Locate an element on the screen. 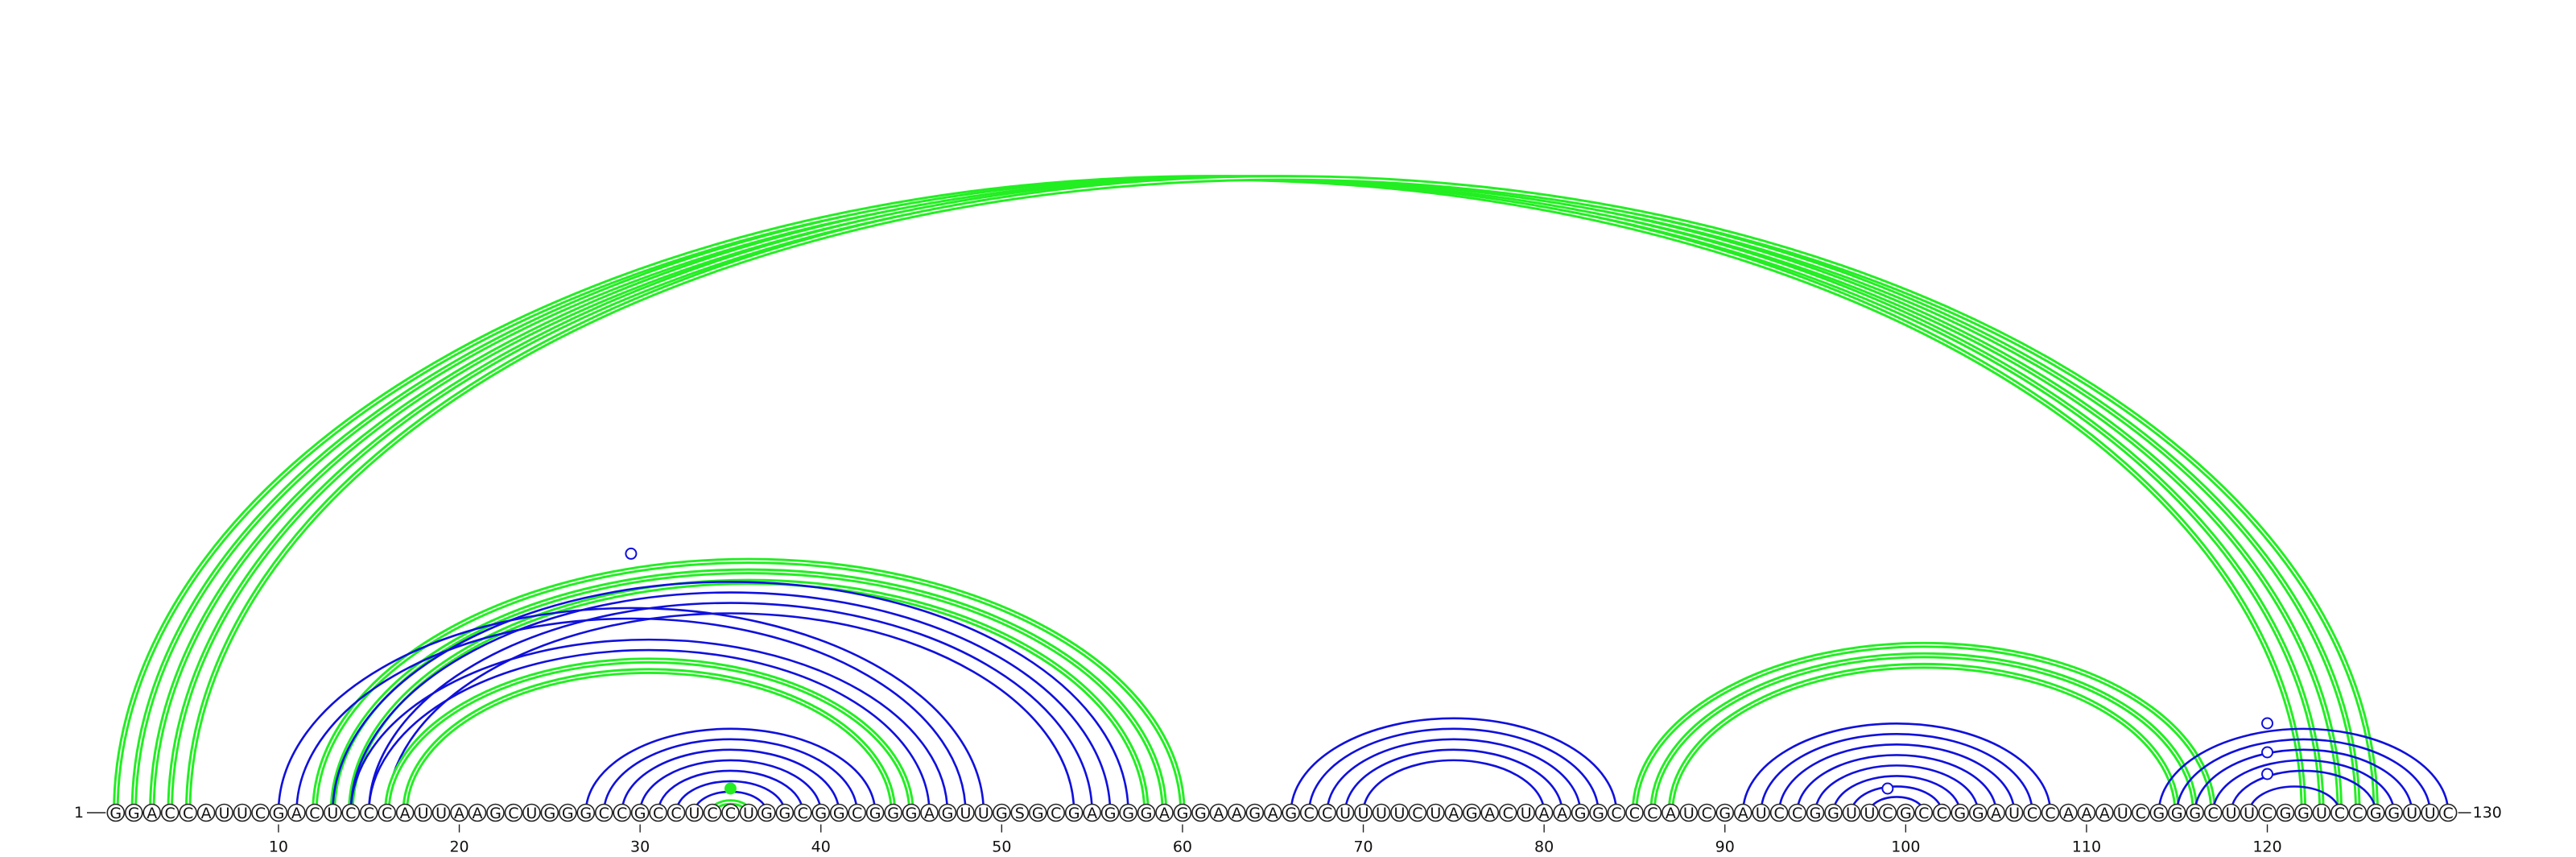 Image resolution: width=2576 pixels, height=857 pixels. nucleotide-letter: S is located at coordinates (1020, 813).